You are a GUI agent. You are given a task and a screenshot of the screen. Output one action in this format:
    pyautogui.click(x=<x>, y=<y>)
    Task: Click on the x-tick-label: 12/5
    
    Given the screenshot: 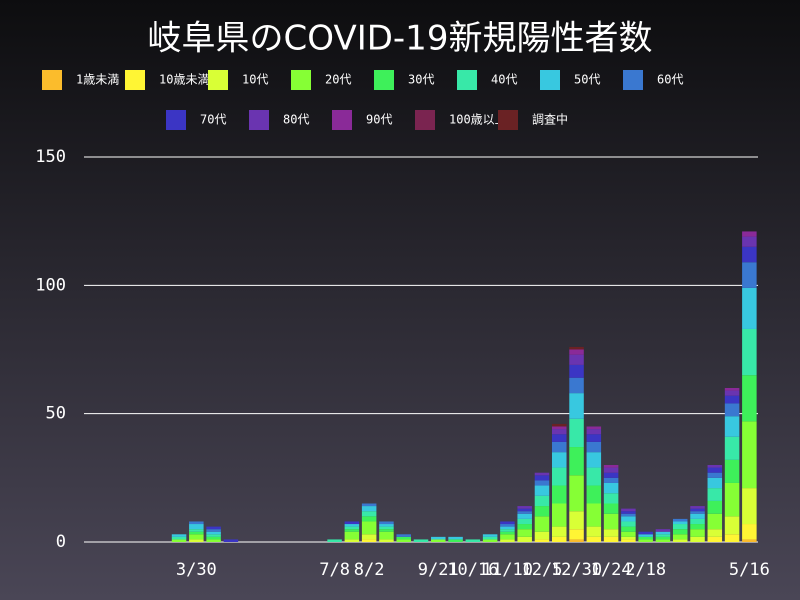 What is the action you would take?
    pyautogui.click(x=541, y=570)
    